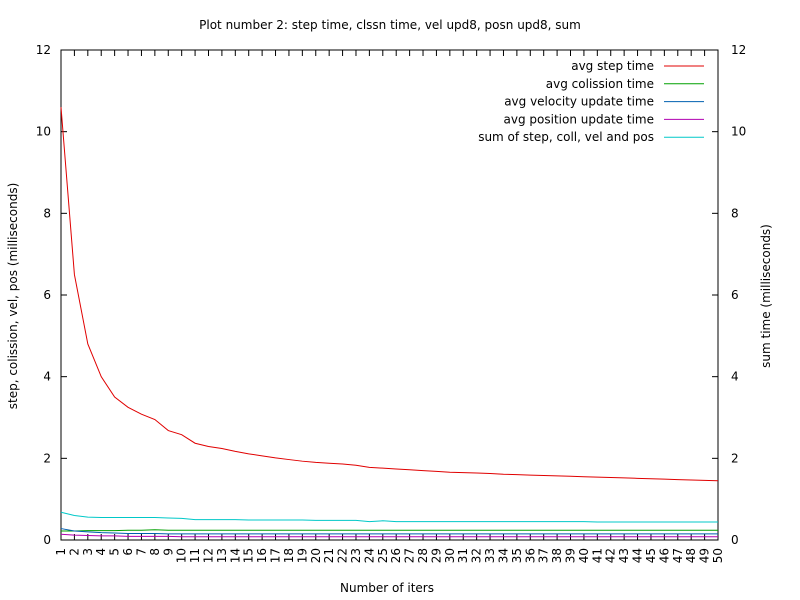  I want to click on x-tick-label: 5, so click(115, 552).